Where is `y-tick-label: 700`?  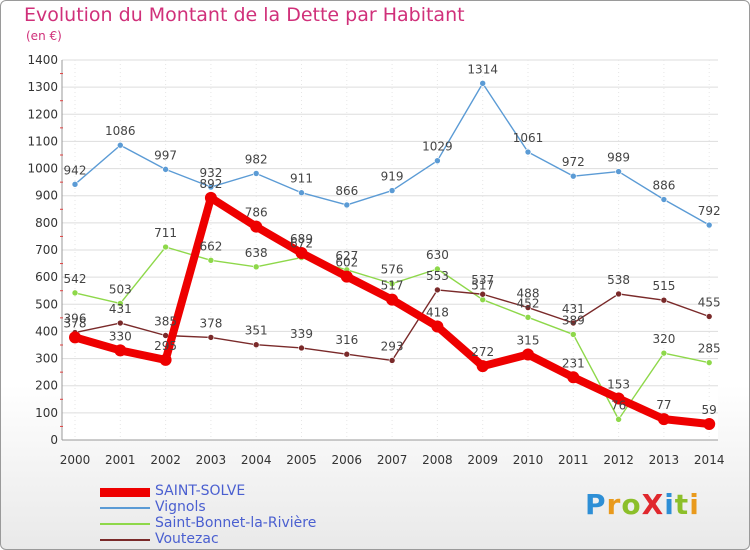 y-tick-label: 700 is located at coordinates (46, 250).